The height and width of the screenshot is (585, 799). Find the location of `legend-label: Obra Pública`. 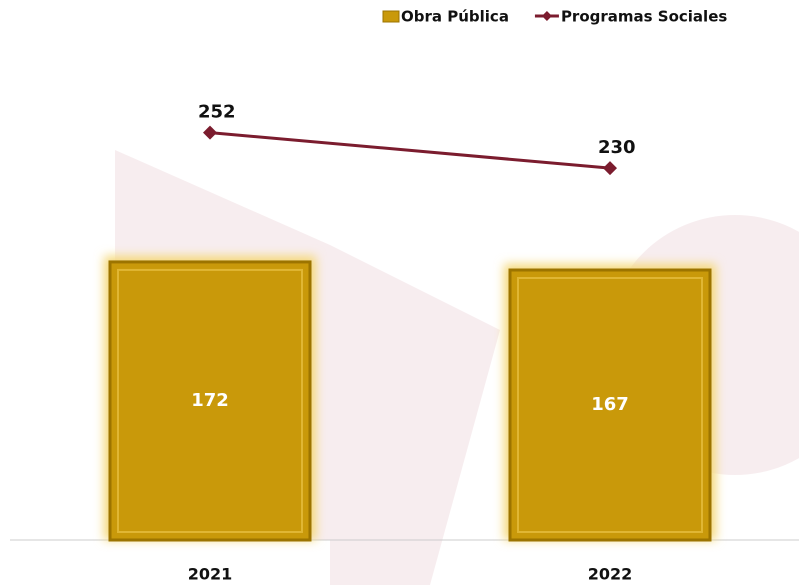

legend-label: Obra Pública is located at coordinates (455, 17).